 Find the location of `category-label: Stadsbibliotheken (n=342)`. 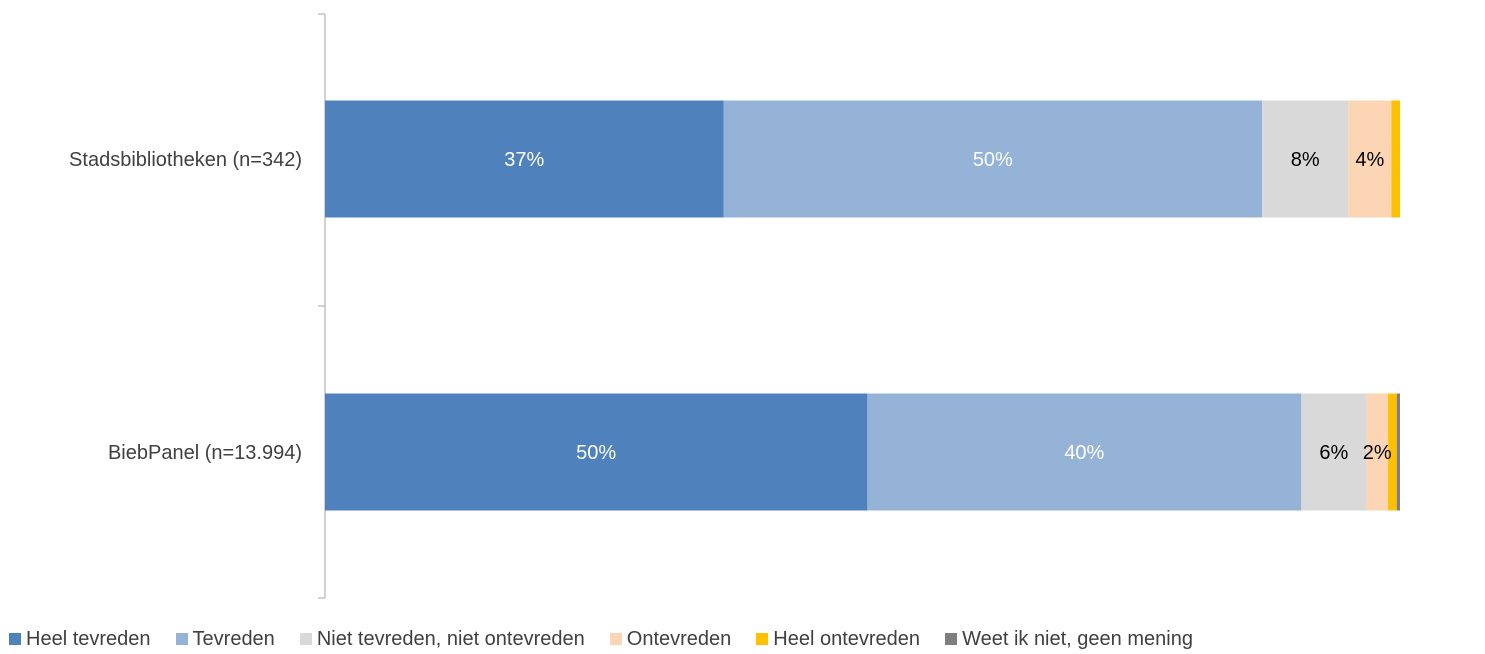

category-label: Stadsbibliotheken (n=342) is located at coordinates (185, 160).